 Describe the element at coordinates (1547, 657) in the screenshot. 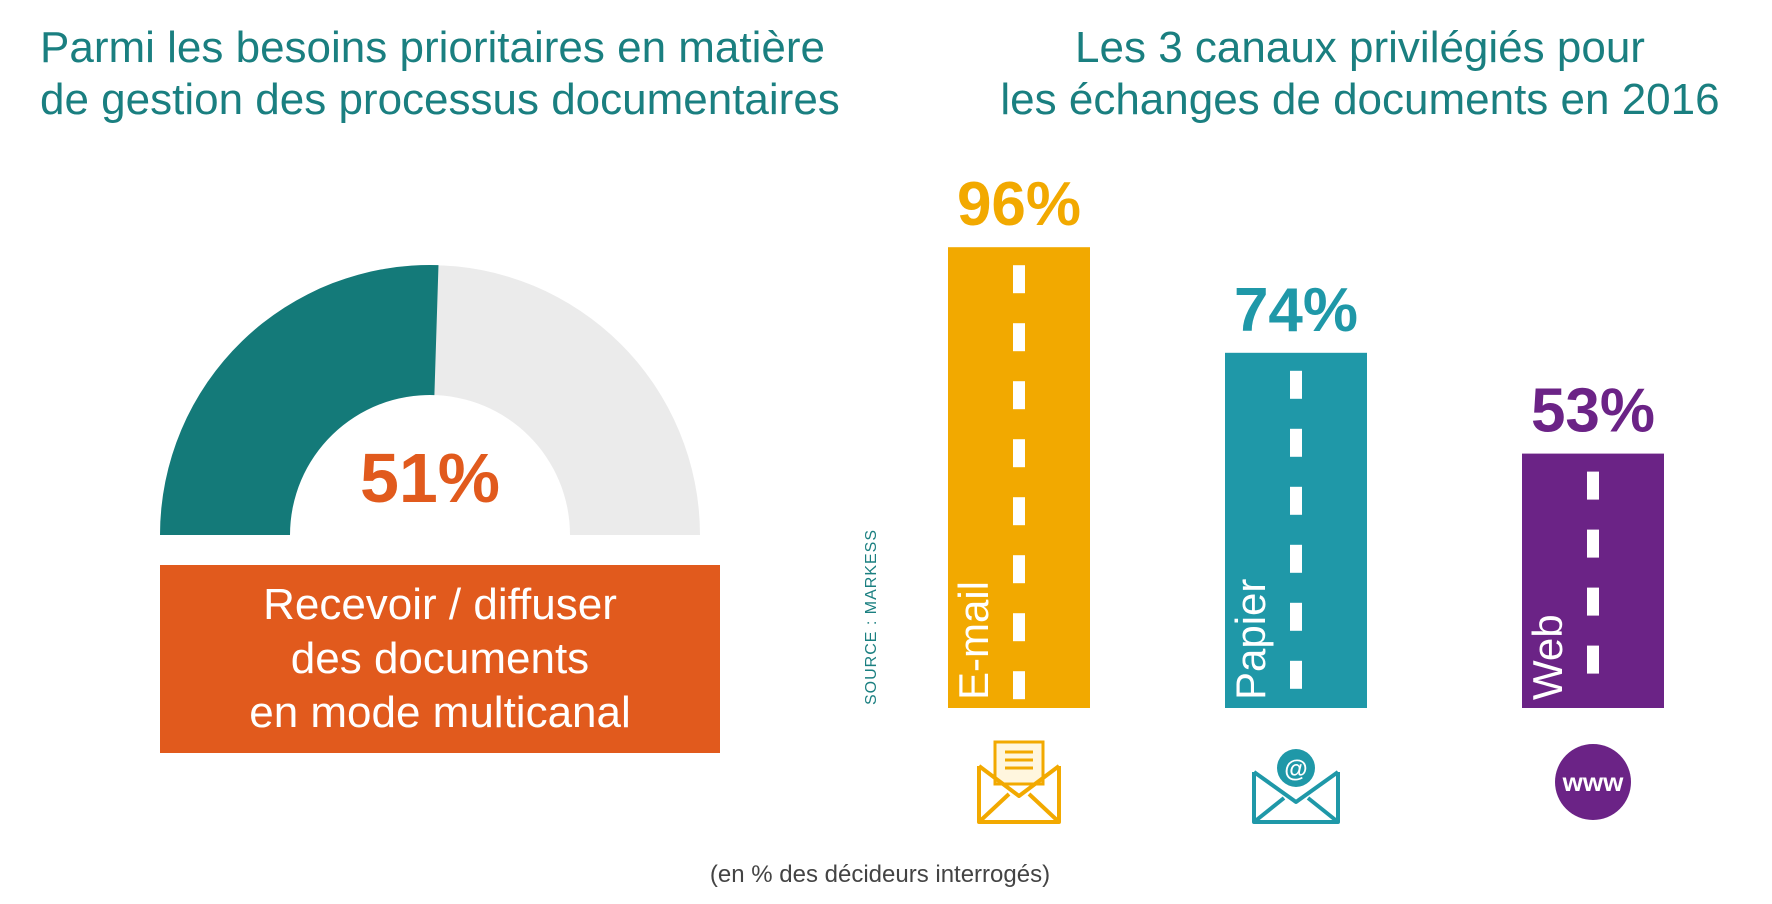

I see `category-label-web: Web` at that location.